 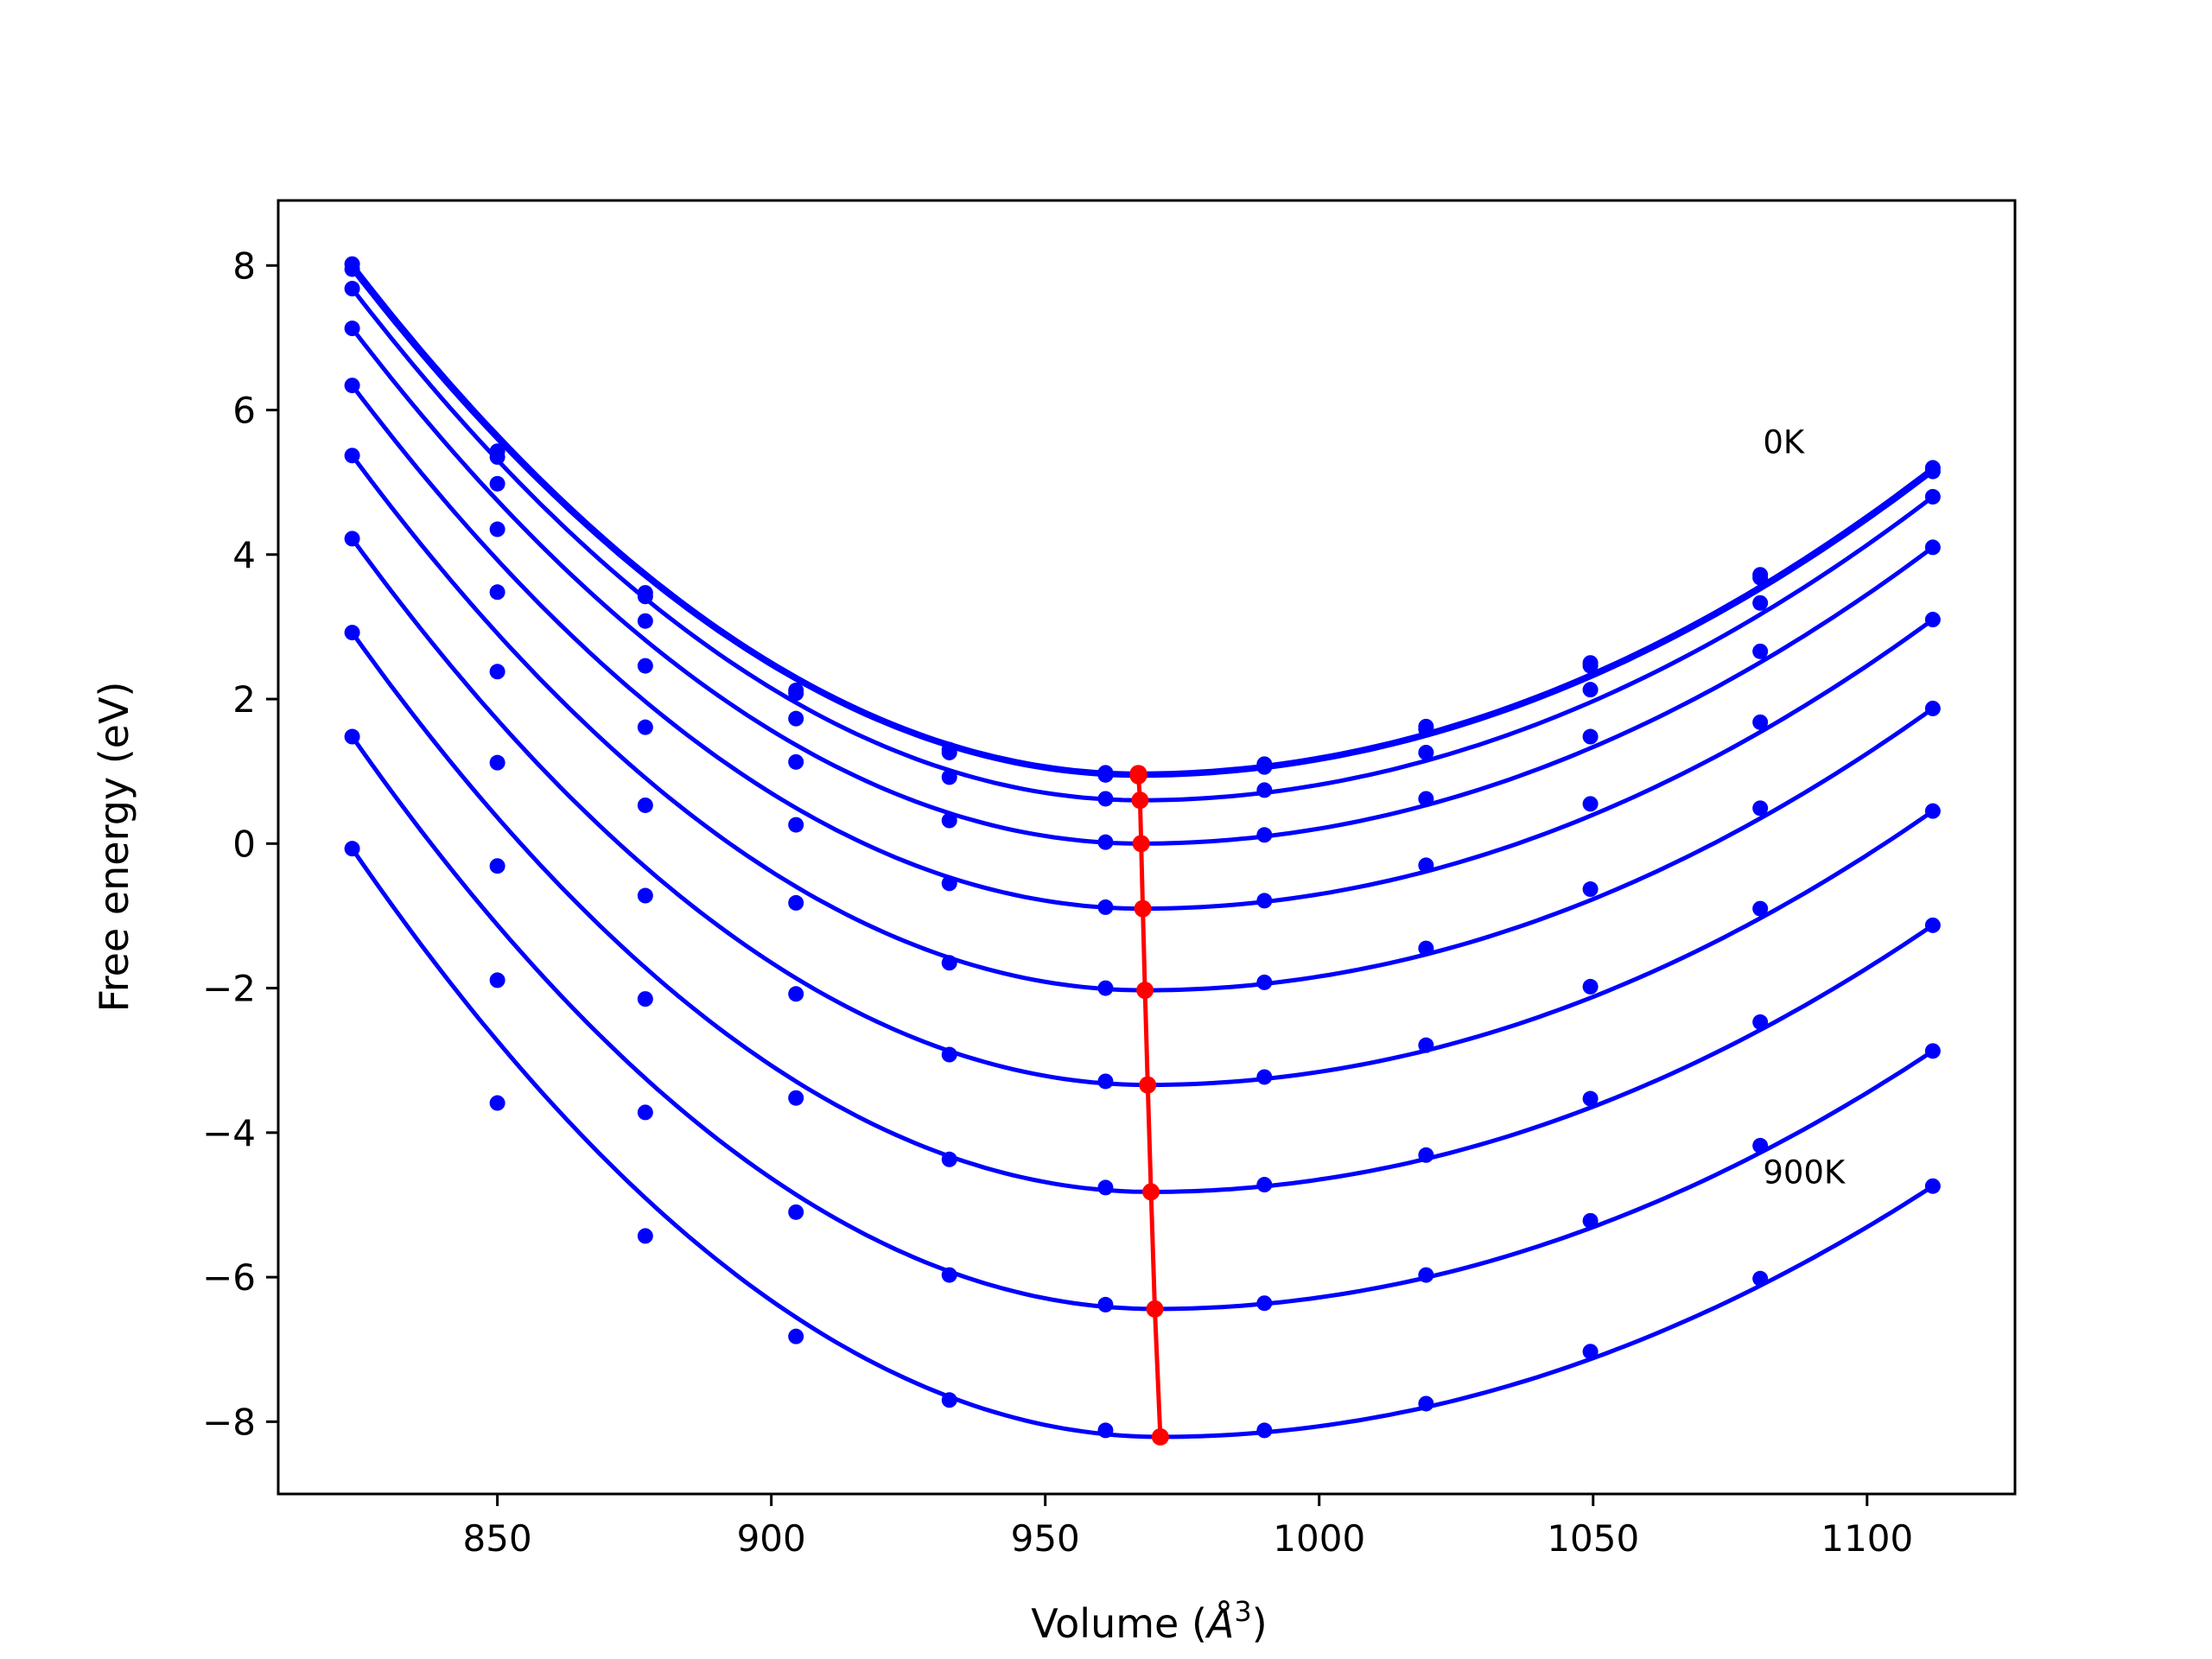 What do you see at coordinates (114, 847) in the screenshot?
I see `y-axis-label: Free energy (eV)` at bounding box center [114, 847].